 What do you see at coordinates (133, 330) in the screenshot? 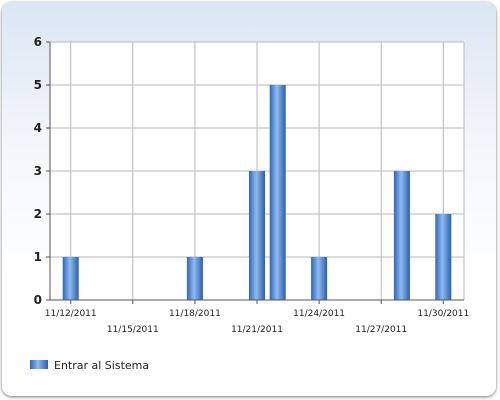
I see `x-tick-label: 11/15/2011` at bounding box center [133, 330].